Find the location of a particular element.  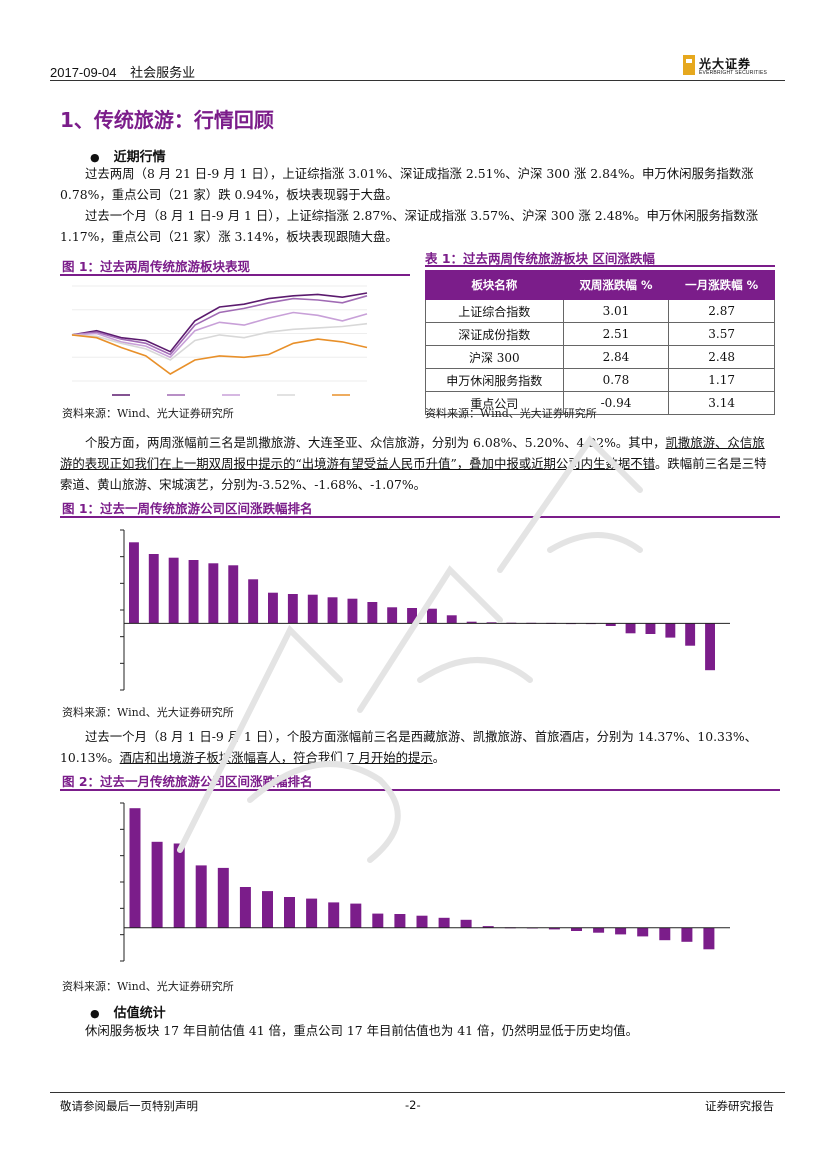

table-row: 重点公司 -0.94 3.14 is located at coordinates (600, 403).